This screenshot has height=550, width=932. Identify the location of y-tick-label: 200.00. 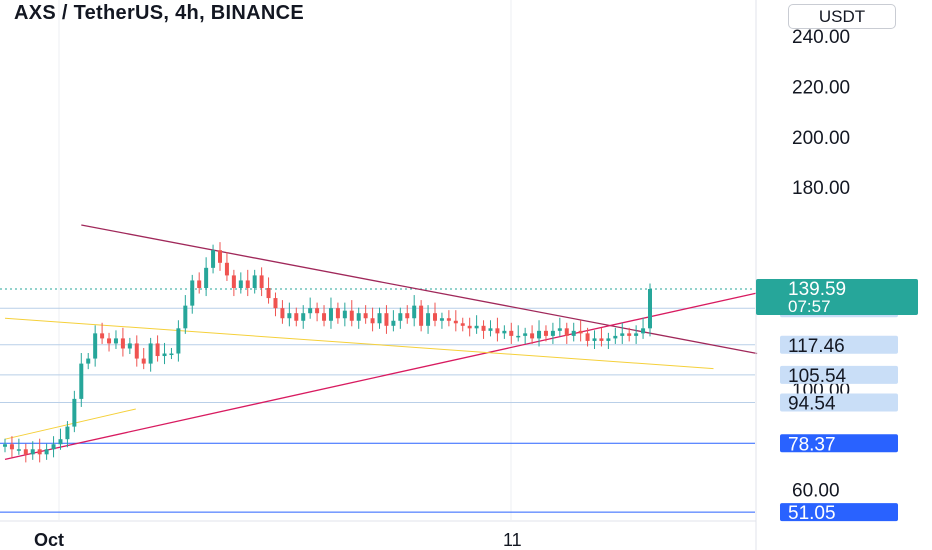
(821, 138).